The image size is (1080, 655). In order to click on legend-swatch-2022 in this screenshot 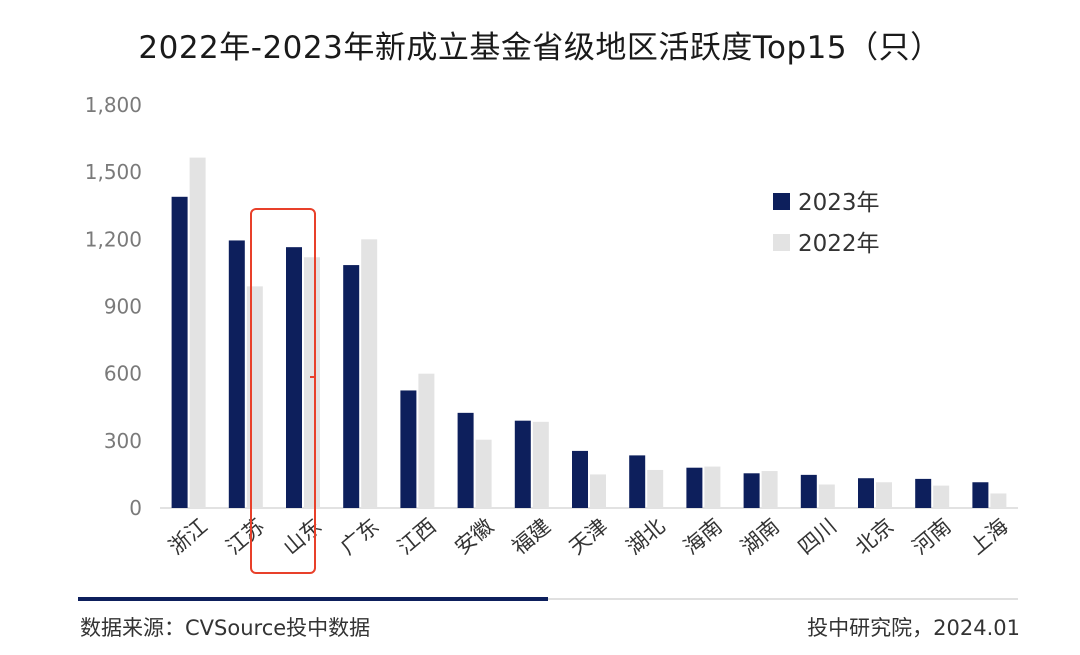, I will do `click(781, 242)`.